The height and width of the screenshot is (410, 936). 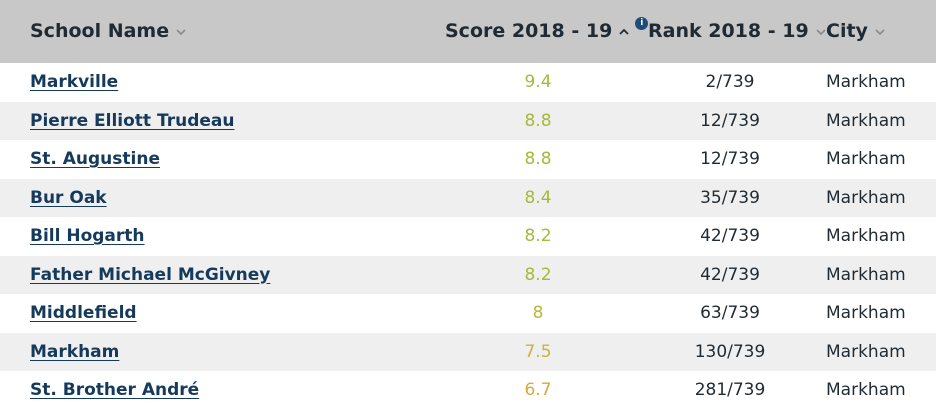 I want to click on table-row: Bur Oak 8.4 35/739 Markham, so click(x=468, y=198).